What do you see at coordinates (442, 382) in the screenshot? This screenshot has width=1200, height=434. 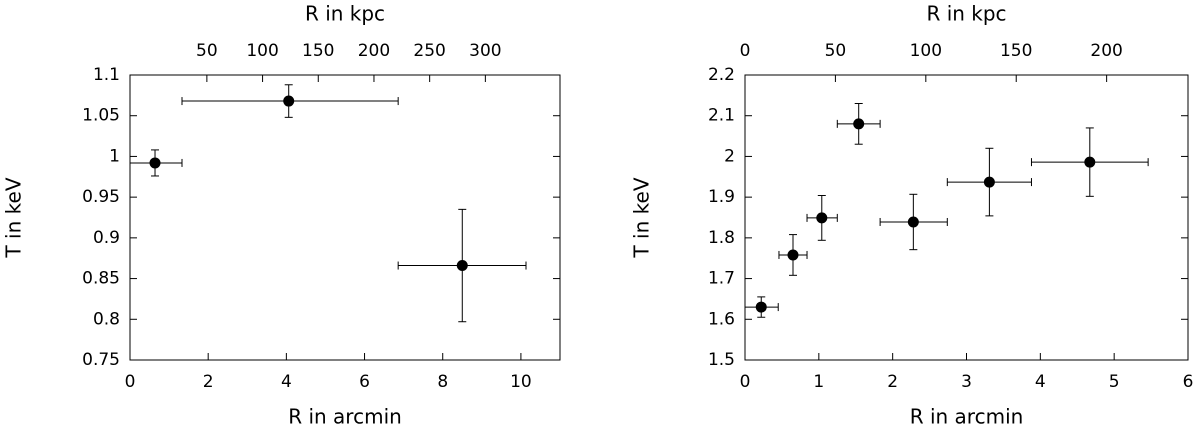 I see `x-tick-label: 8` at bounding box center [442, 382].